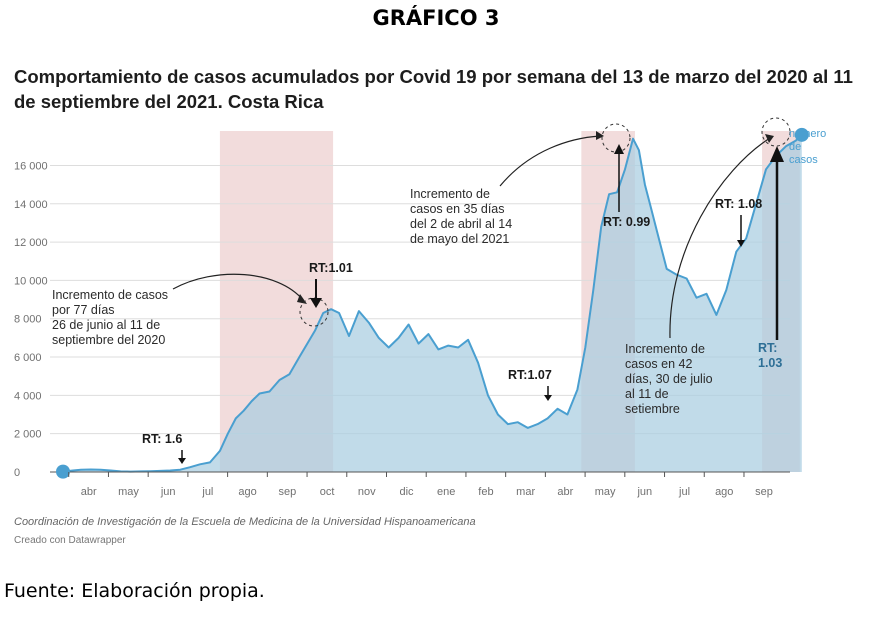  I want to click on rt-label-6-line: 1.03, so click(770, 363).